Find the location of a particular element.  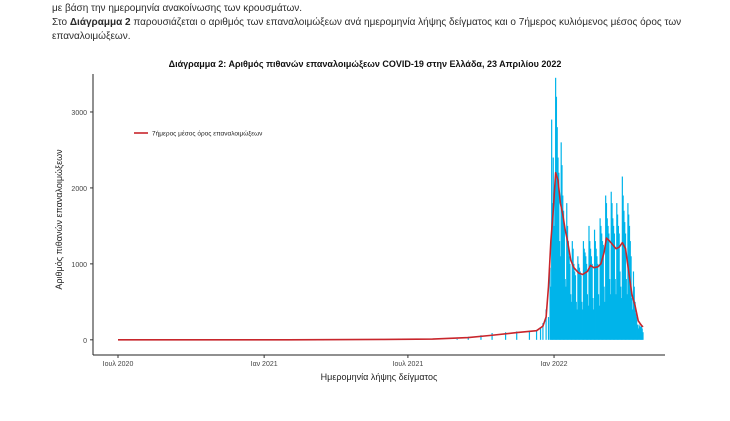

y-axis-label: Αριθμός πιθανών επαναλοιμώξεων is located at coordinates (59, 219).